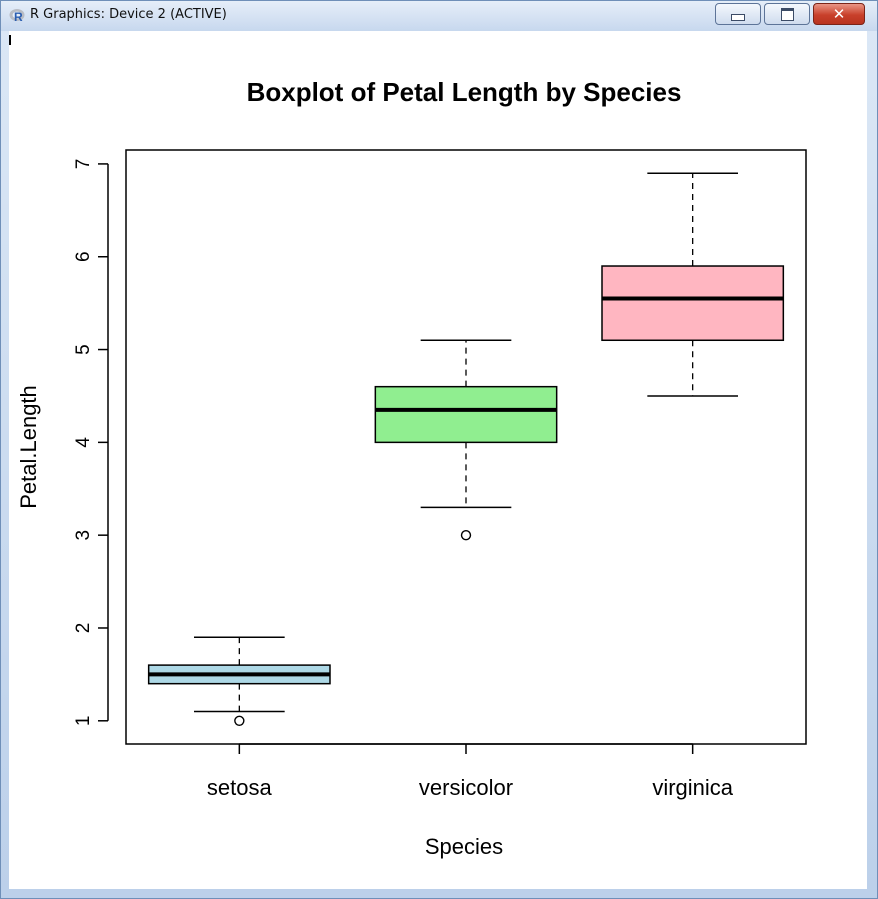  Describe the element at coordinates (83, 628) in the screenshot. I see `y-tick-label: 2` at that location.